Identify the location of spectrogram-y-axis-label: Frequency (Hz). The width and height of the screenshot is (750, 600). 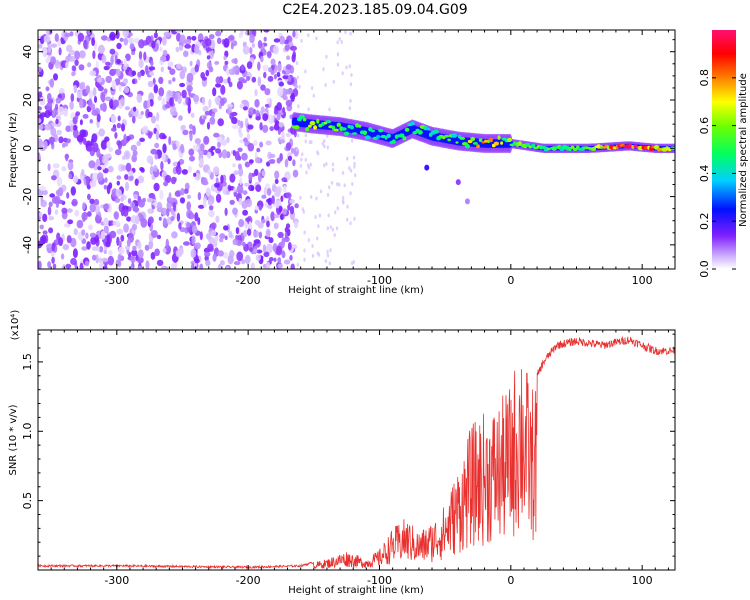
(13, 150).